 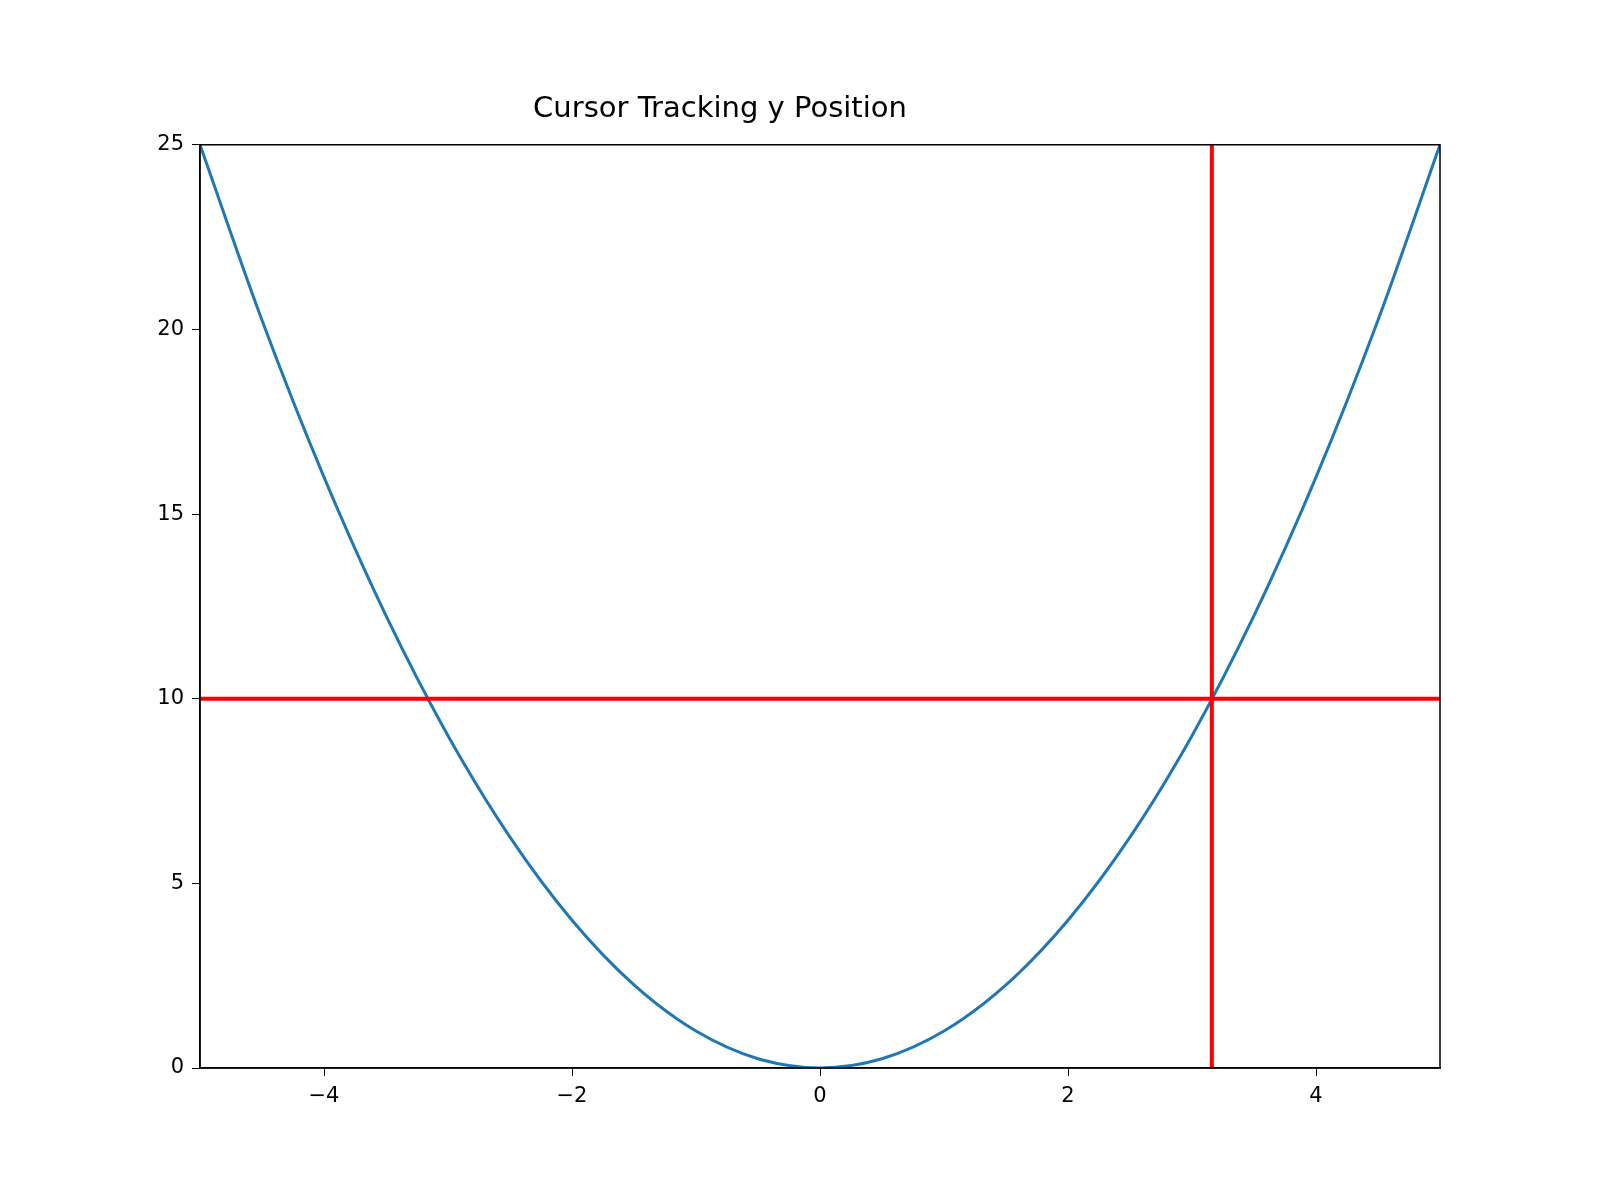 I want to click on x-tick-label: −2, so click(x=572, y=1095).